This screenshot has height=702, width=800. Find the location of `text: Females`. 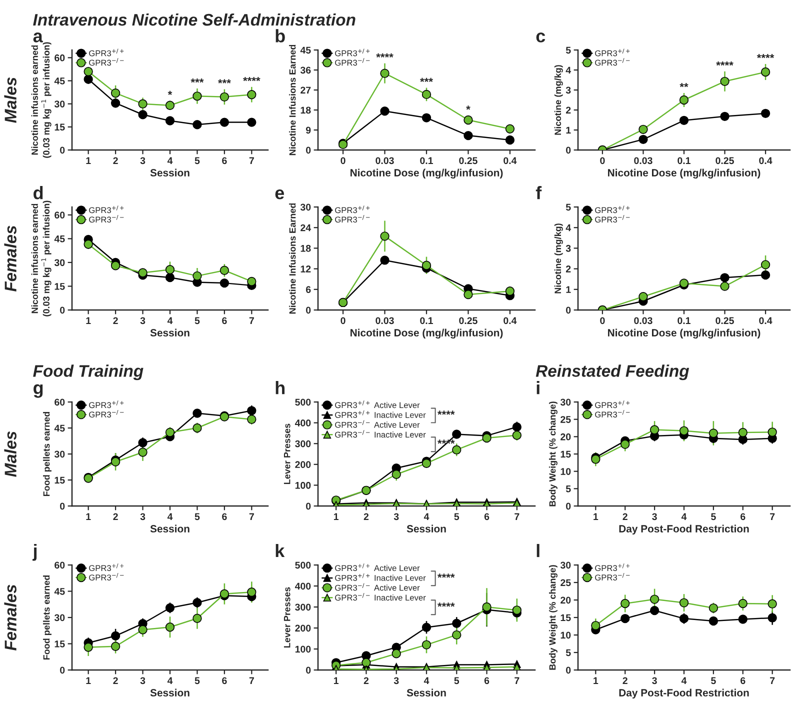

text: Females is located at coordinates (10, 617).